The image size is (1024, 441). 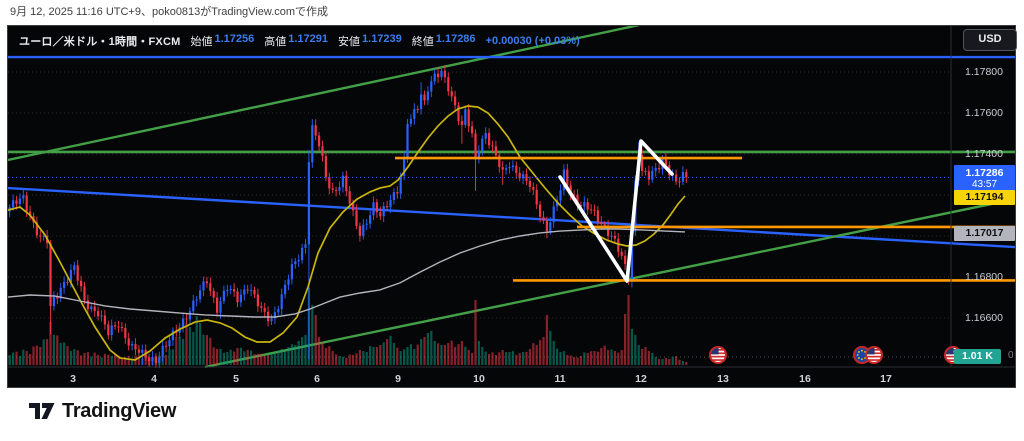 I want to click on price-tick: 1.17800, so click(x=984, y=72).